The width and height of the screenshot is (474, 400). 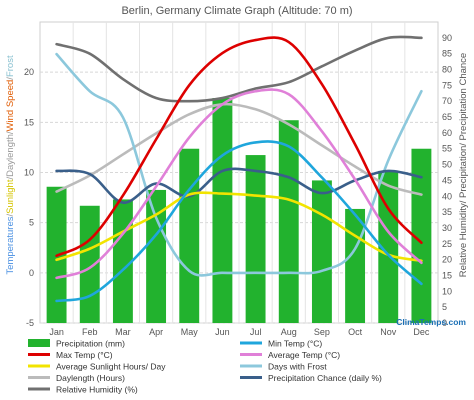 I want to click on legend-label: Max Temp (°C), so click(x=84, y=355).